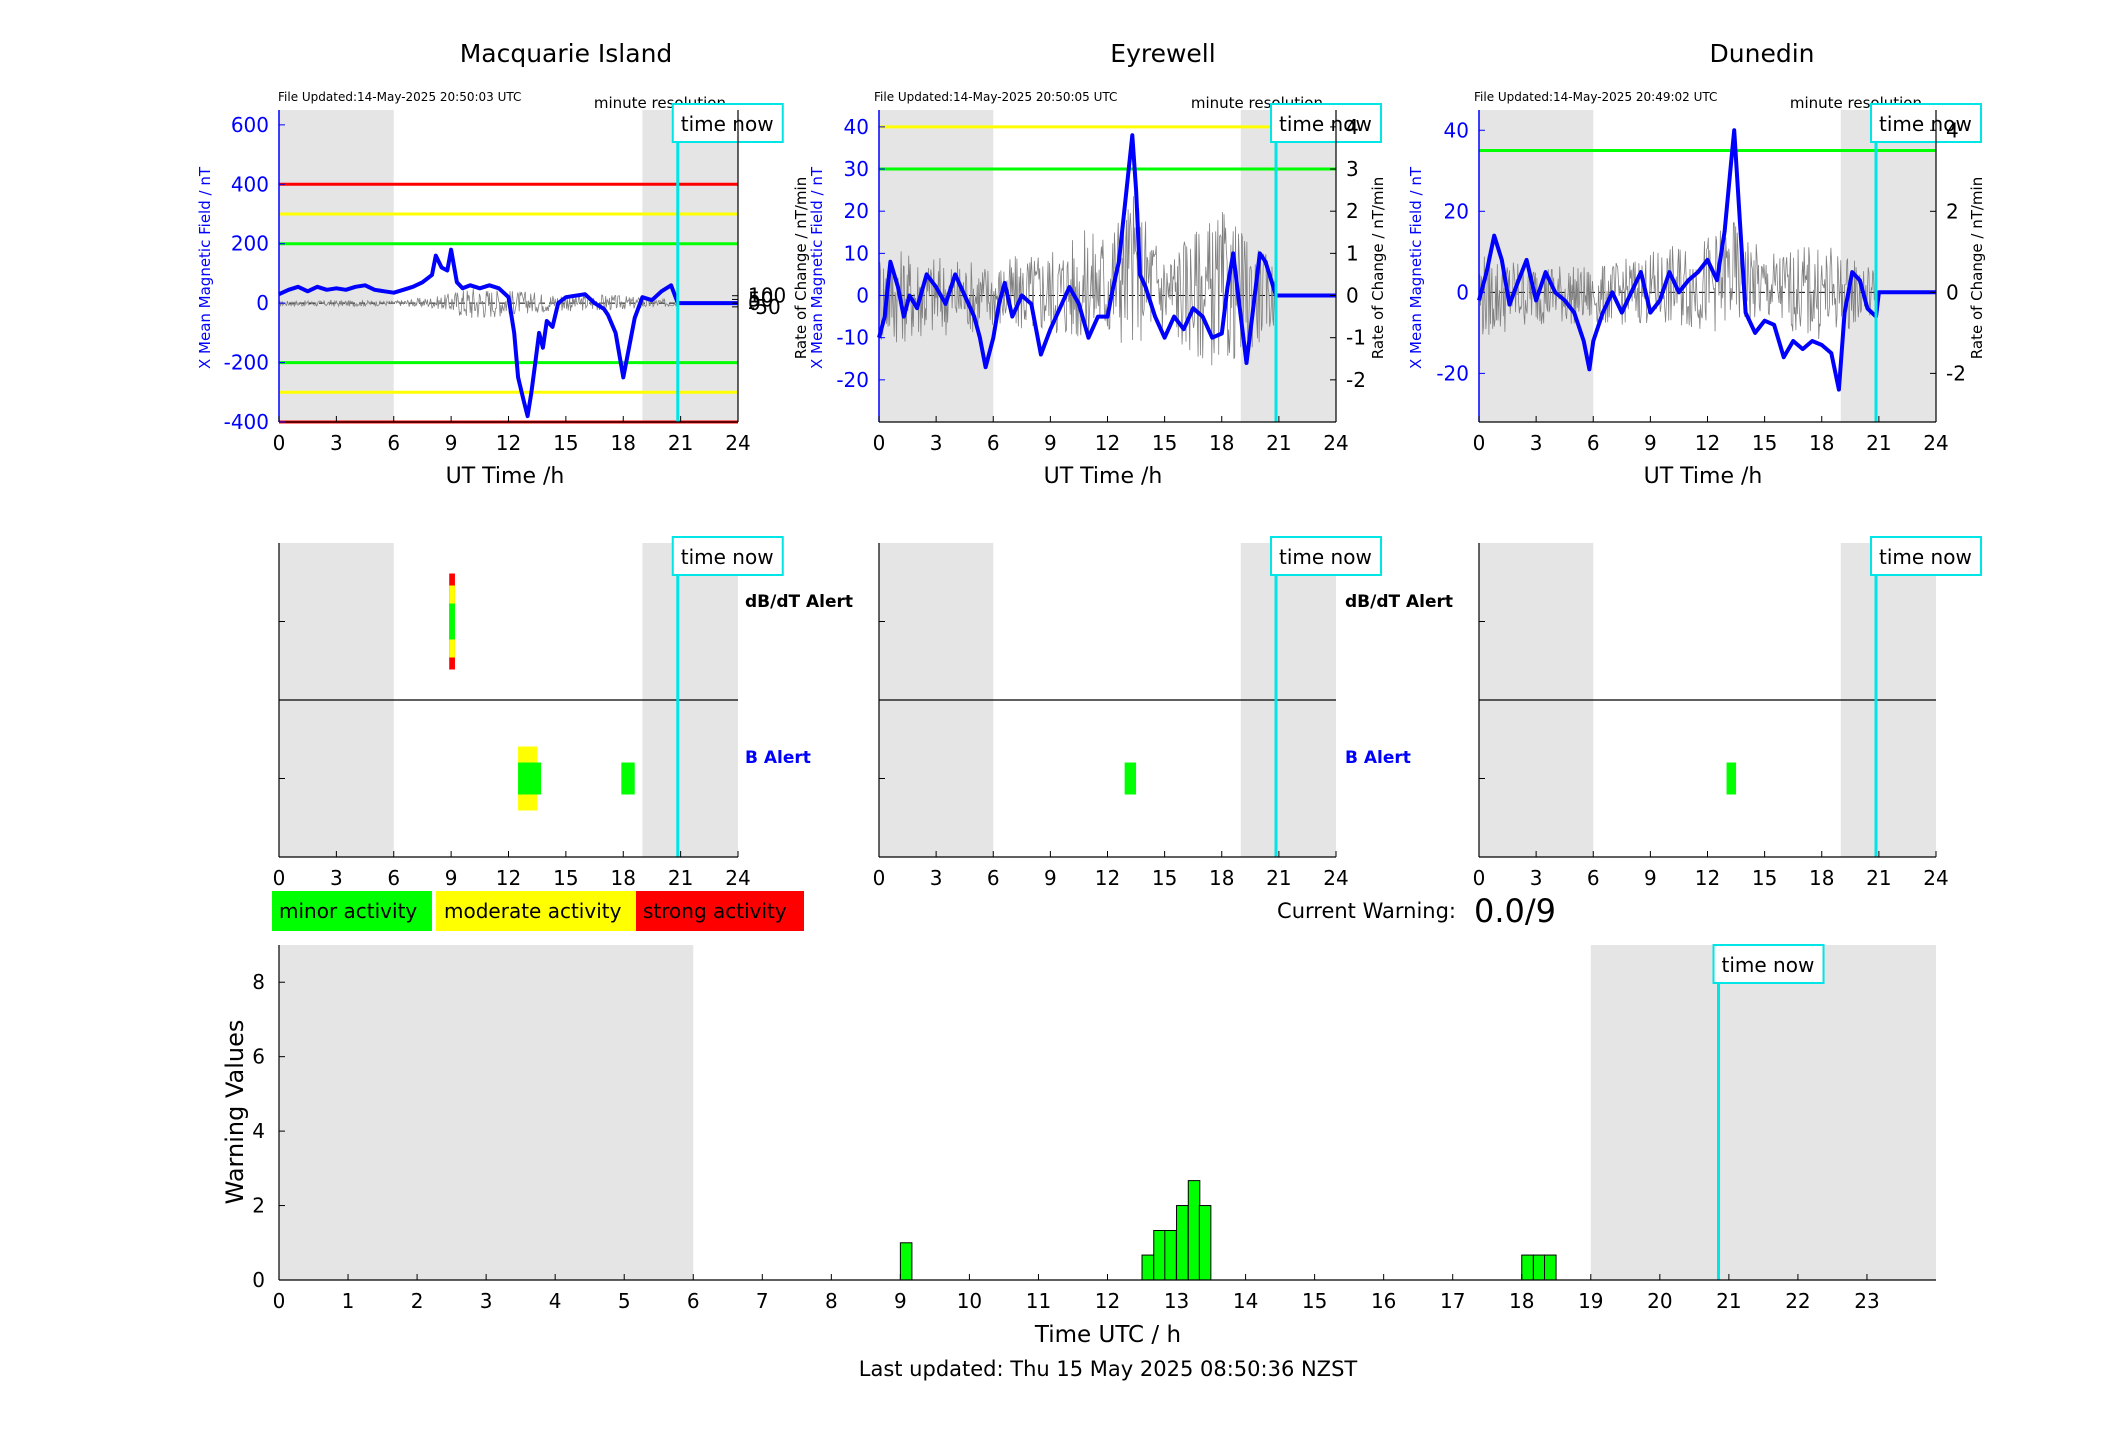  Describe the element at coordinates (1335, 443) in the screenshot. I see `x-tick-label: 24` at that location.